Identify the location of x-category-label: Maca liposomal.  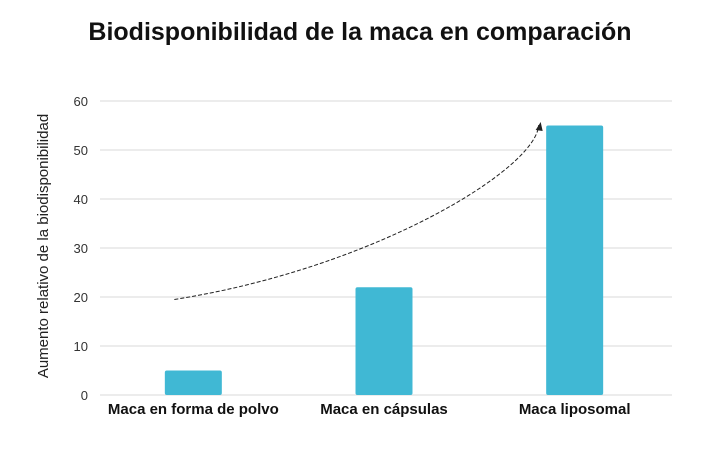
(575, 409).